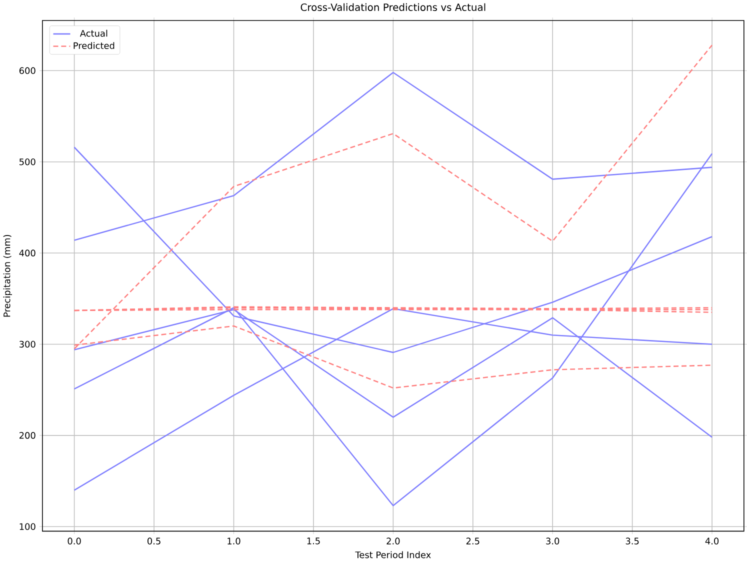  Describe the element at coordinates (393, 8) in the screenshot. I see `chart-title: Cross-Validation Predictions vs Actual` at that location.